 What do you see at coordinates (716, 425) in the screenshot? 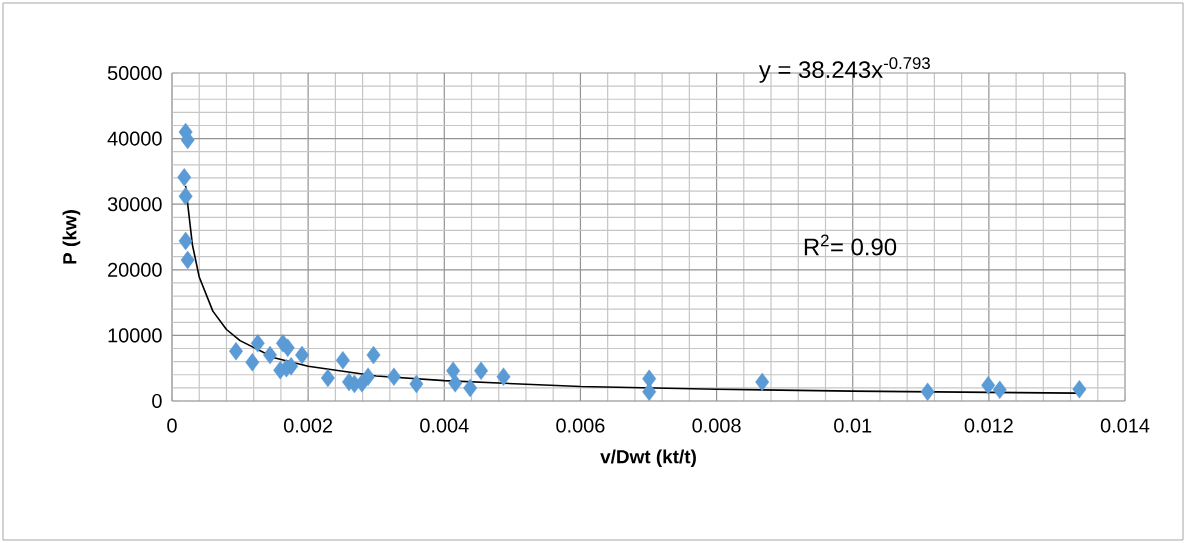
I see `x-tick-label: 0.008` at bounding box center [716, 425].